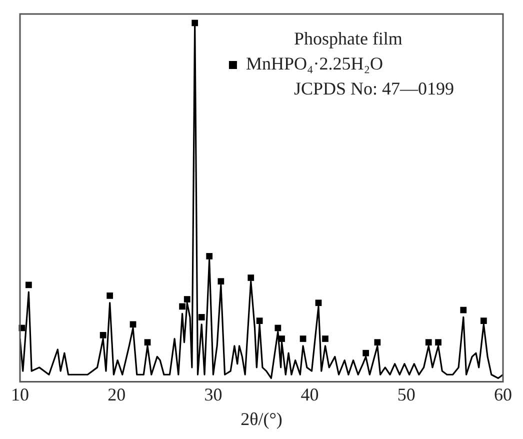 The height and width of the screenshot is (439, 523). I want to click on legend-label: MnHPO₄·2.25H₂O, so click(315, 64).